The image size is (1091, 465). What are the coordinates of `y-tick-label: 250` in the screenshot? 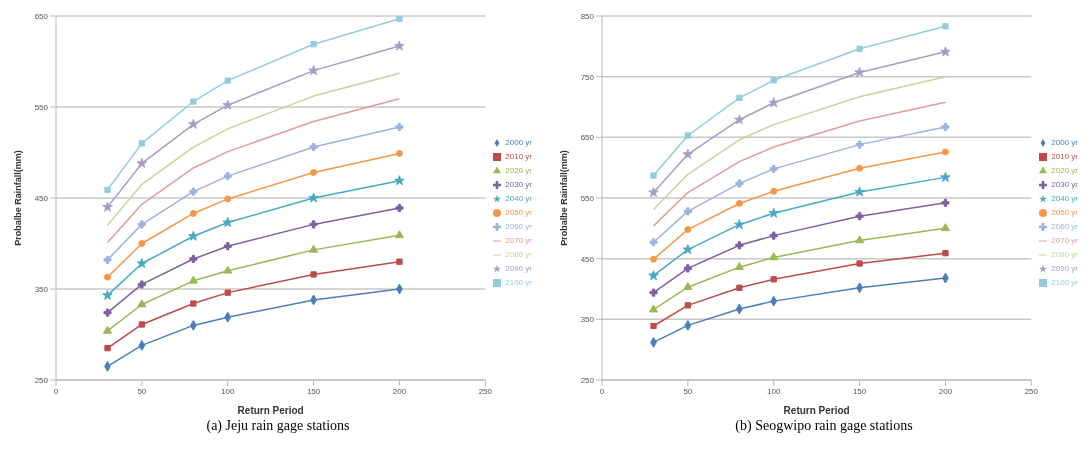 It's located at (41, 380).